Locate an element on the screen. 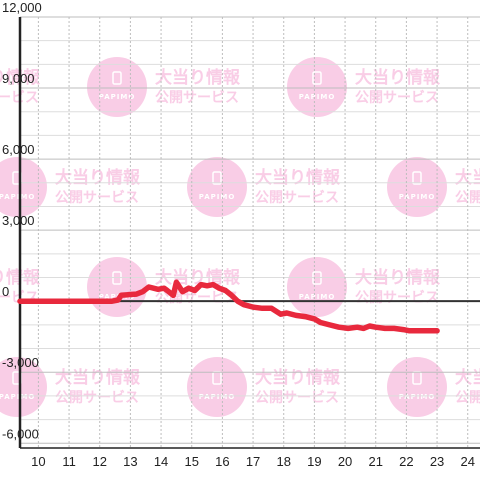 The width and height of the screenshot is (480, 480). y-tick-label: 3,000 is located at coordinates (18, 220).